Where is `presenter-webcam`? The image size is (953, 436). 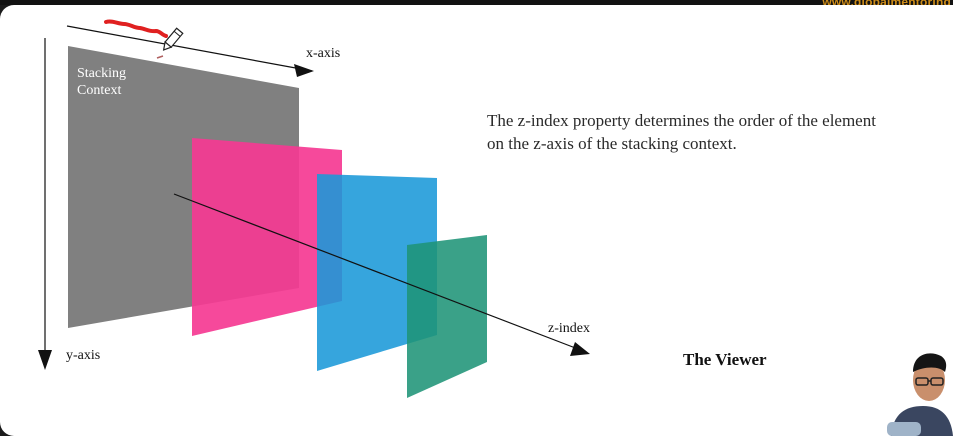 presenter-webcam is located at coordinates (918, 386).